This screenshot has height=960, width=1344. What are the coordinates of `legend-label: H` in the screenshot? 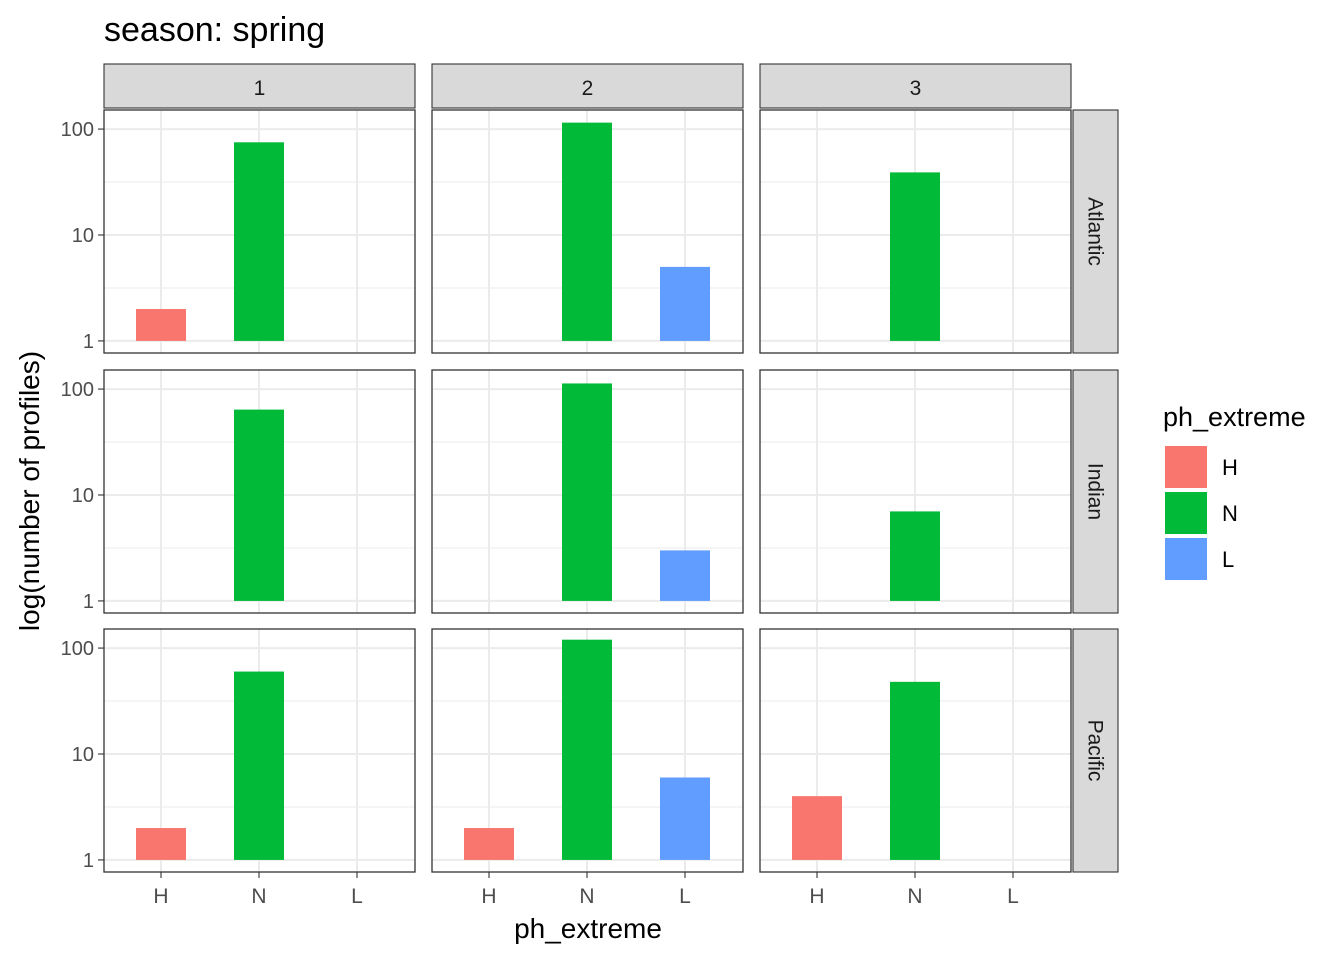 It's located at (1230, 467).